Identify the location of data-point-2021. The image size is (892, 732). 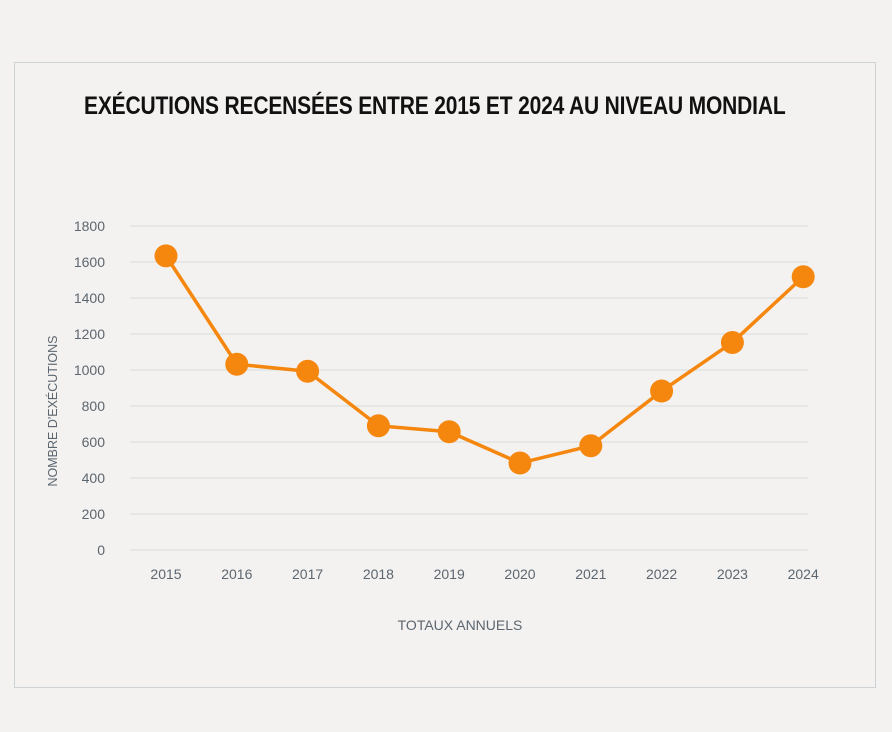
(591, 446).